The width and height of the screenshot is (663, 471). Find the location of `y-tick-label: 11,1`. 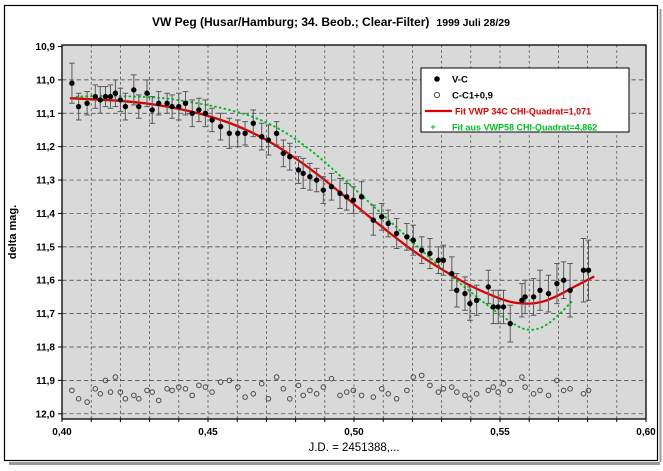

y-tick-label: 11,1 is located at coordinates (45, 114).